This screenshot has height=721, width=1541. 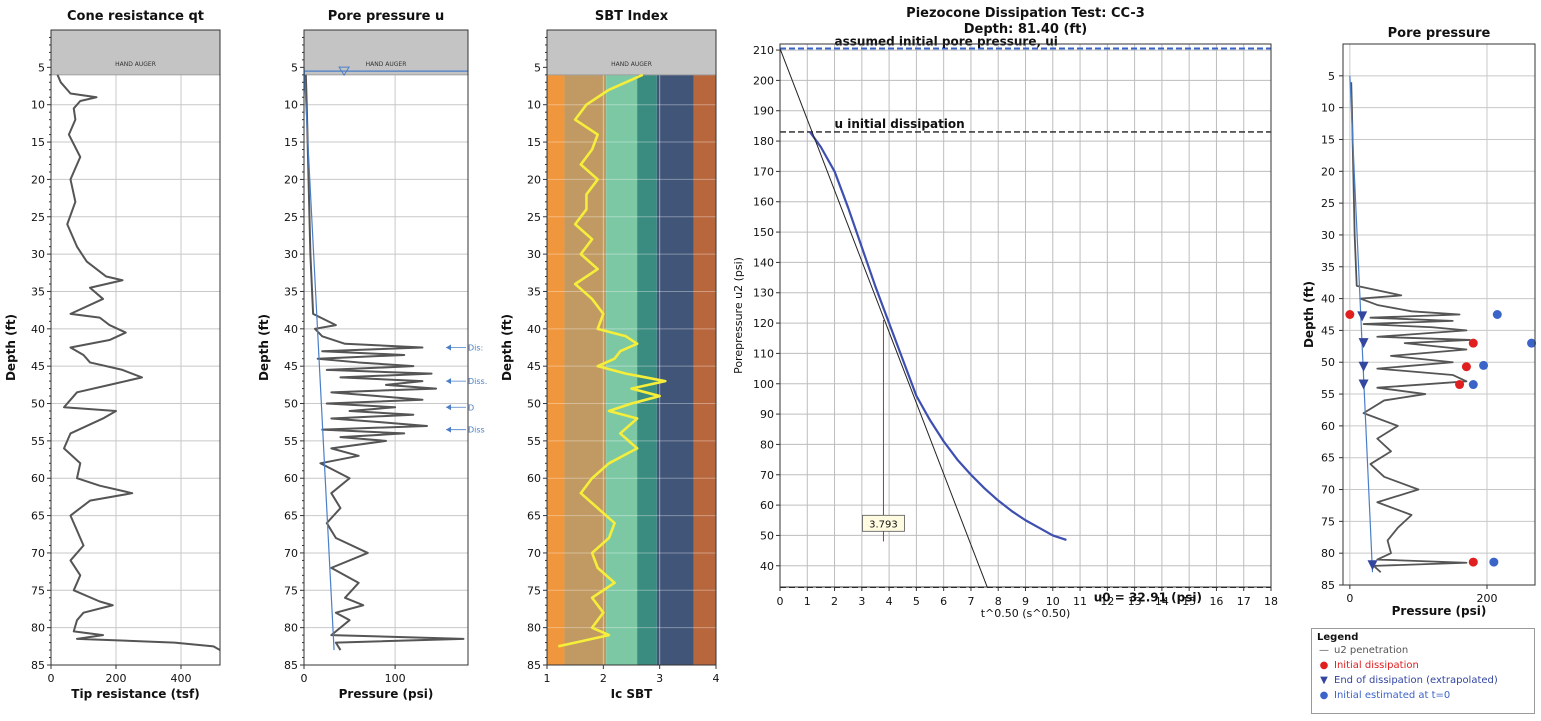 What do you see at coordinates (395, 678) in the screenshot?
I see `x-tick-label: 100` at bounding box center [395, 678].